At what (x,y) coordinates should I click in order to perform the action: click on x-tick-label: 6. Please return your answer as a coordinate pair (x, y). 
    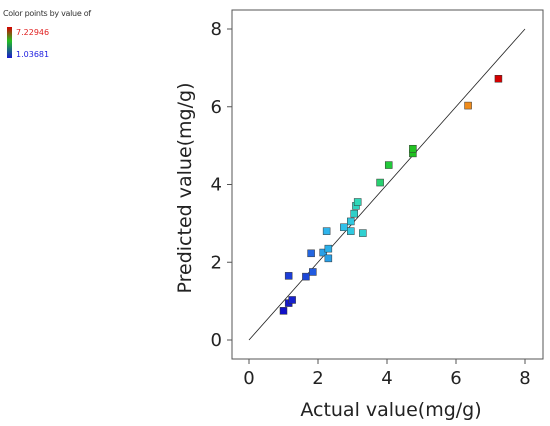
    Looking at the image, I should click on (455, 378).